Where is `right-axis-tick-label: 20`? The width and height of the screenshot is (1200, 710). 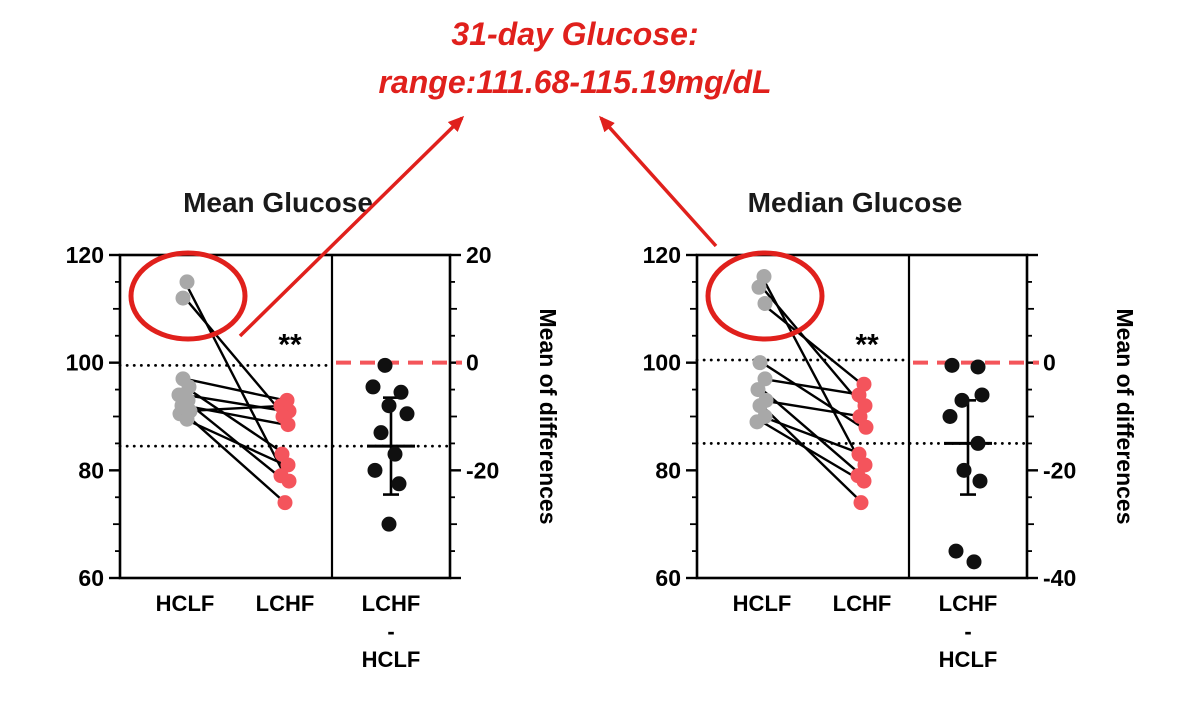
right-axis-tick-label: 20 is located at coordinates (479, 255).